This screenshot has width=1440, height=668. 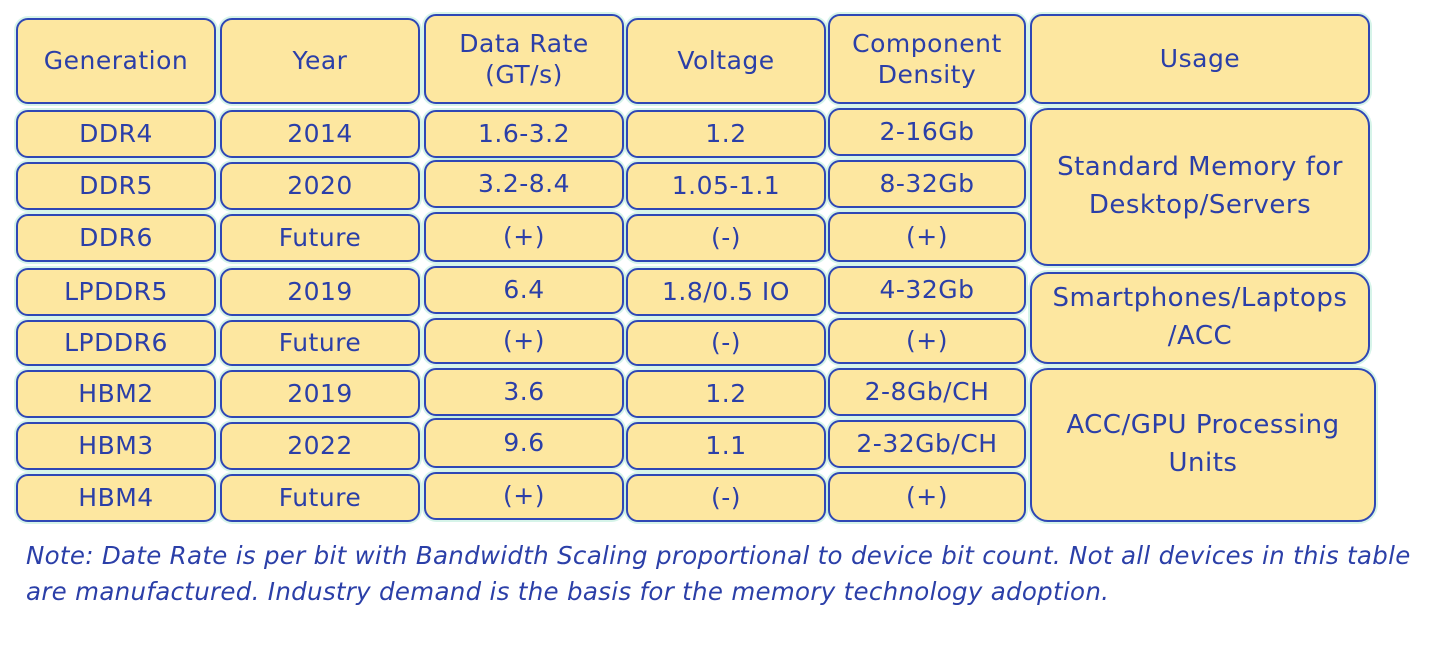 I want to click on usage-smartphones-line1: Smartphones/Laptops, so click(x=1200, y=298).